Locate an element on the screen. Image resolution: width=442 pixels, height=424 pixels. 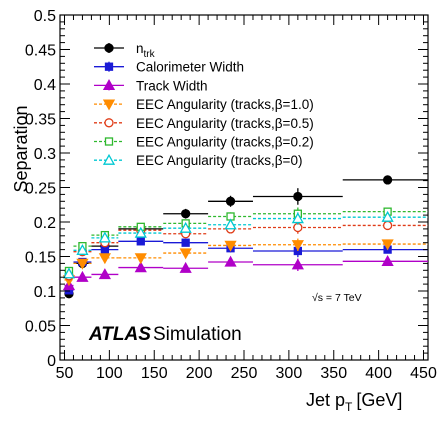
legend-entry-4: EEC Angularity (tracks,β=0.5) is located at coordinates (204, 123).